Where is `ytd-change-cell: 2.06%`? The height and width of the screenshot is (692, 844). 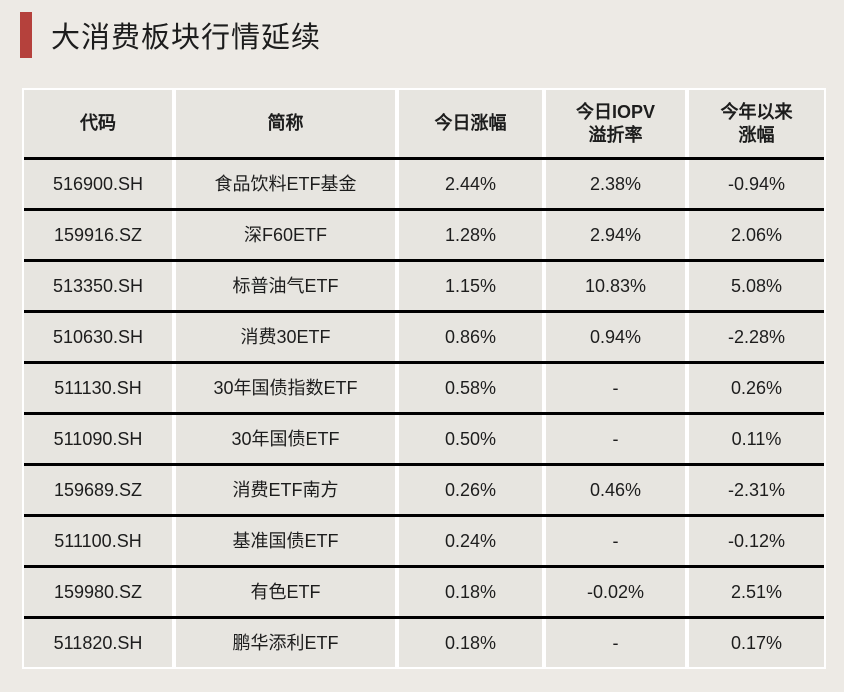
ytd-change-cell: 2.06% is located at coordinates (756, 235).